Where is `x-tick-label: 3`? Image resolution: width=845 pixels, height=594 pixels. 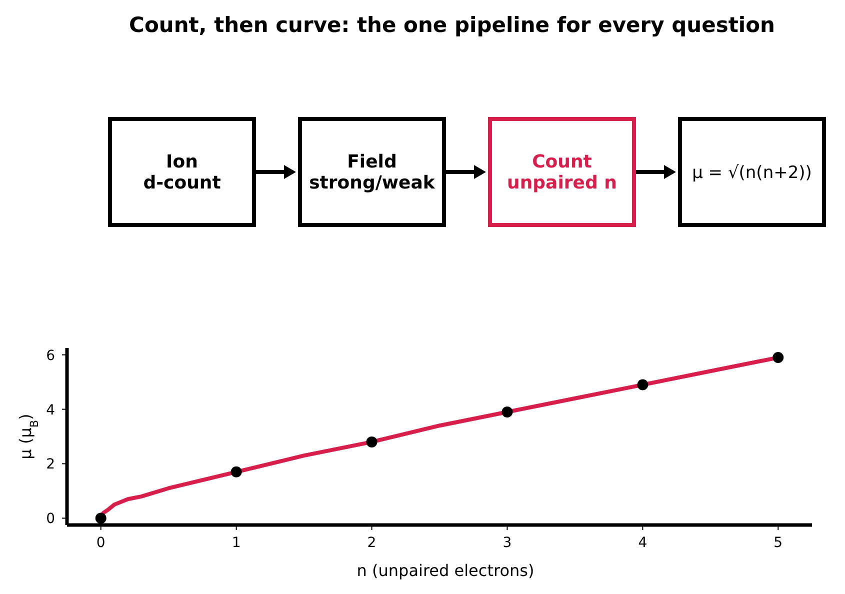 x-tick-label: 3 is located at coordinates (507, 543).